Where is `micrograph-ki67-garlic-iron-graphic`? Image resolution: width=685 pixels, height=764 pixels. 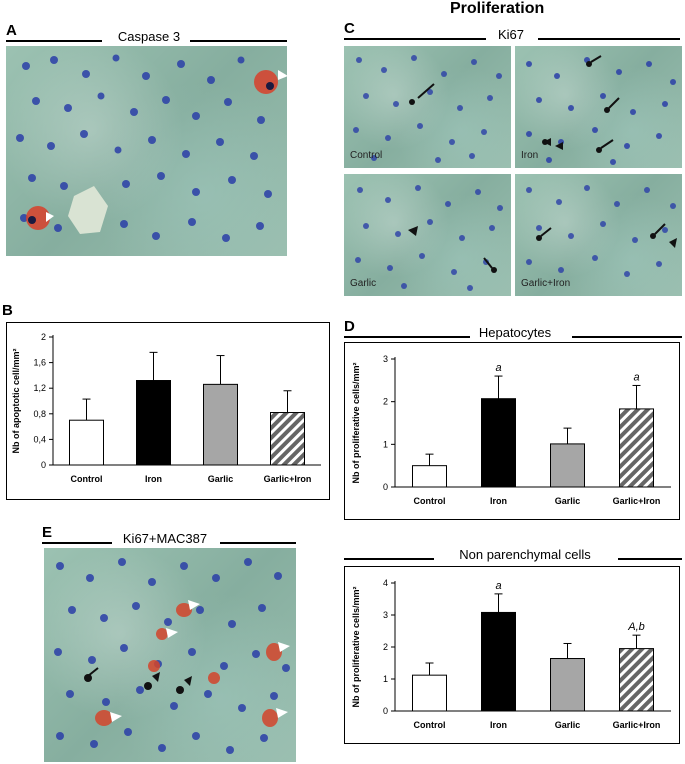
micrograph-ki67-garlic-iron-graphic is located at coordinates (601, 231).